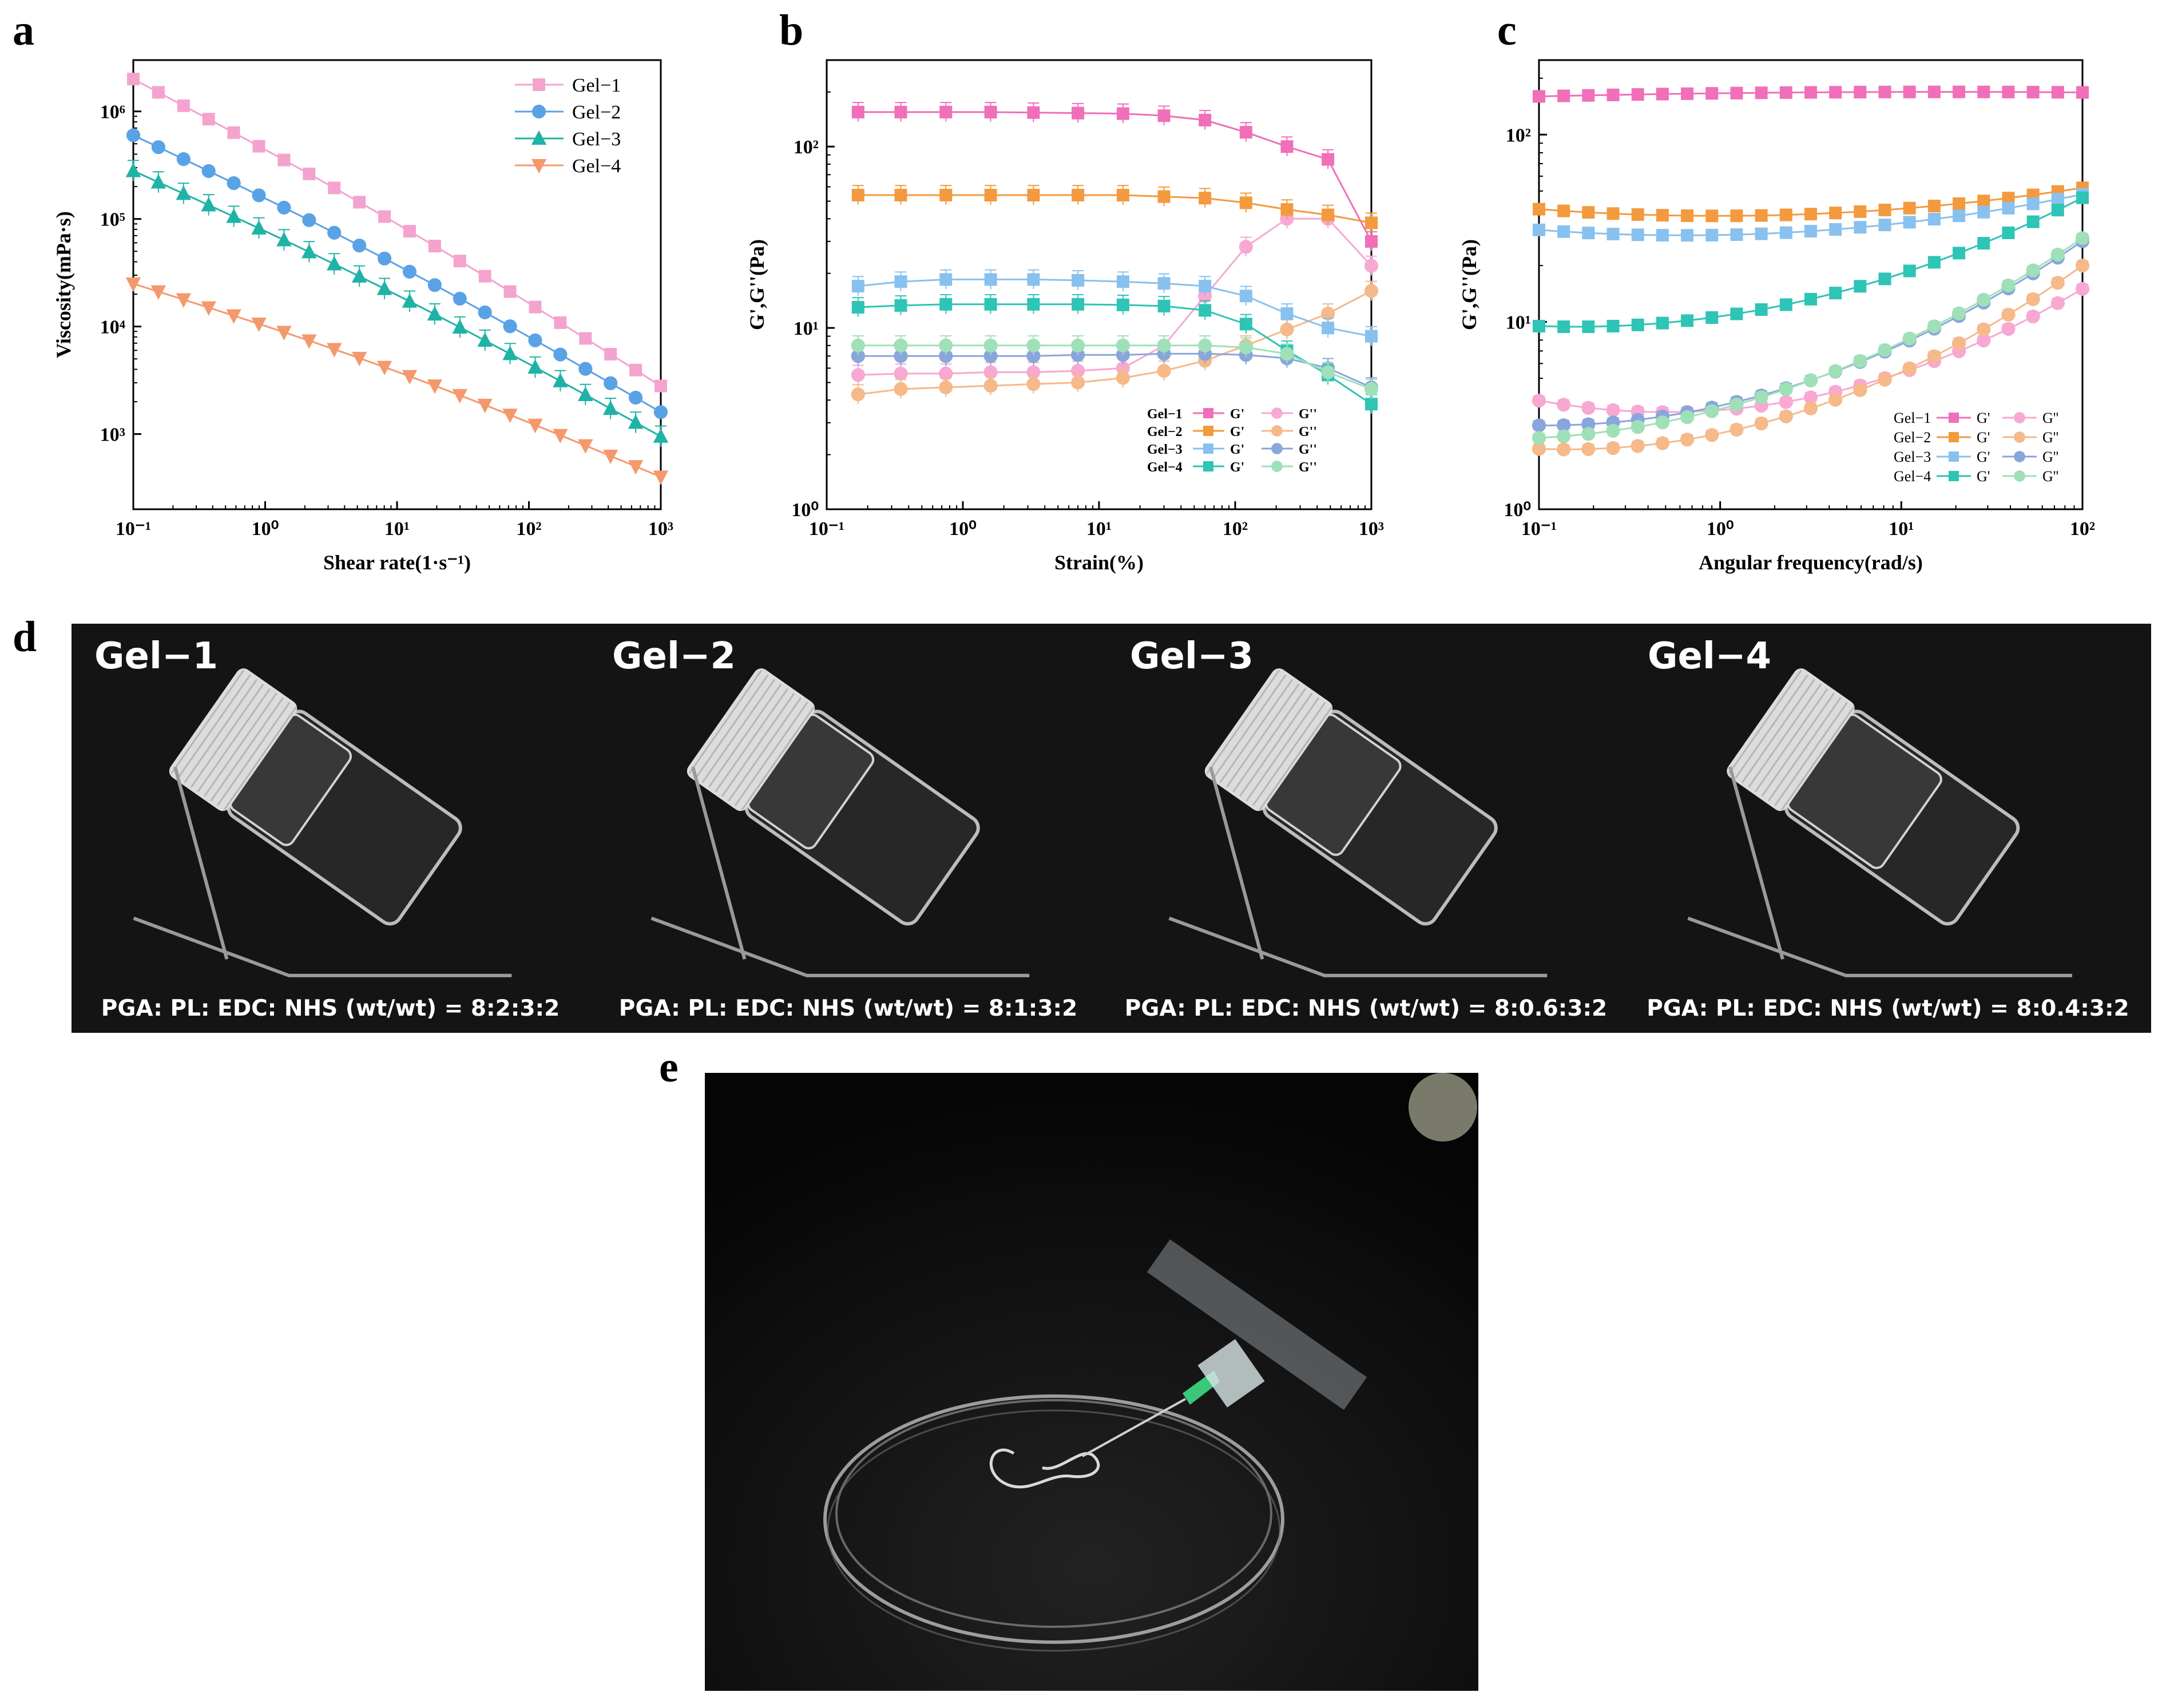  I want to click on y-axis-label: Viscosity(mPa·s), so click(63, 284).